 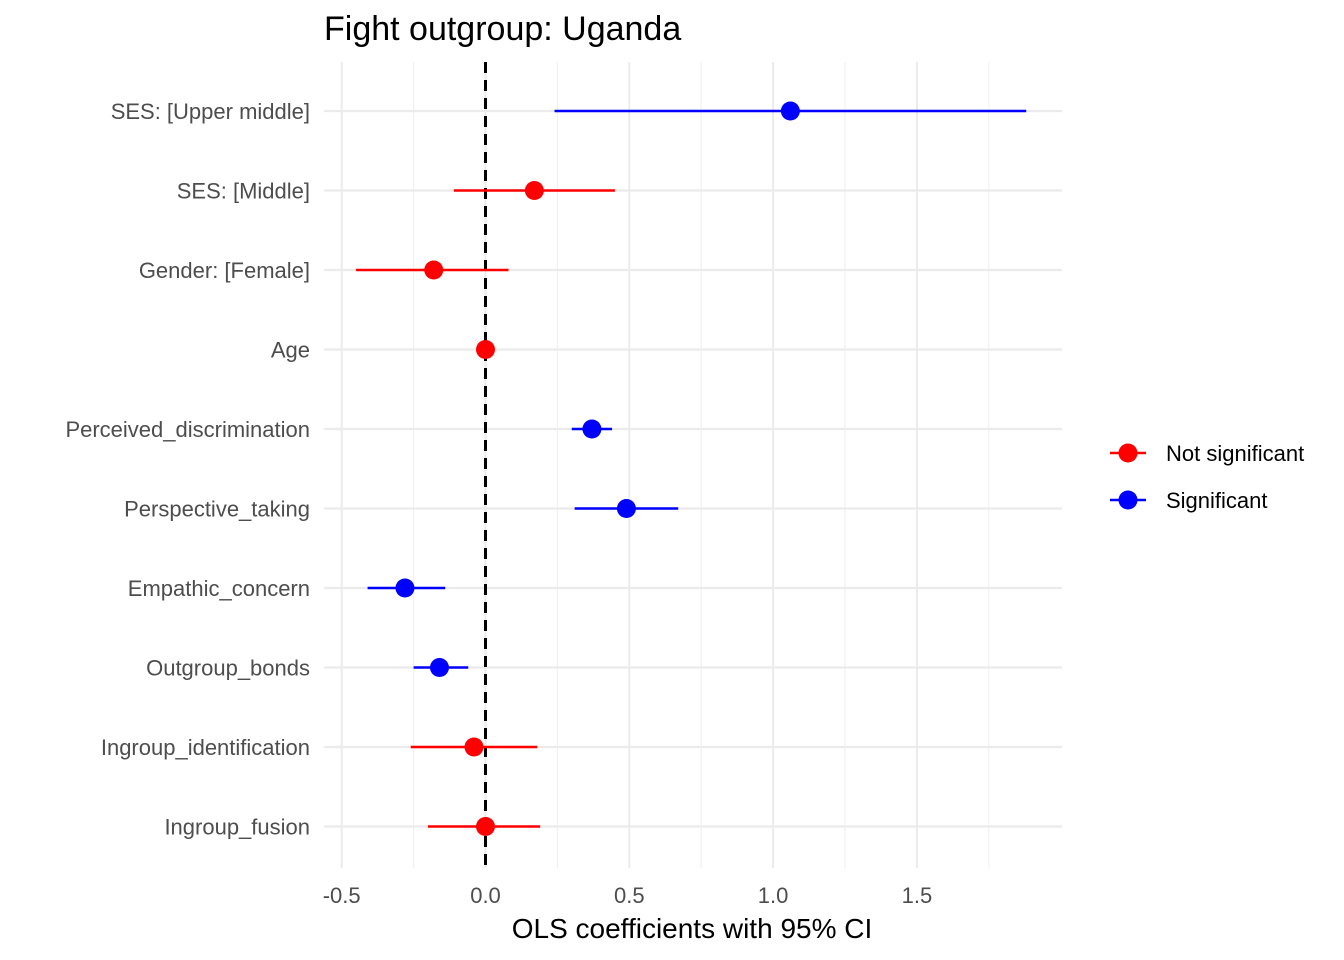 What do you see at coordinates (217, 509) in the screenshot?
I see `y-tick-label: Perspective_taking` at bounding box center [217, 509].